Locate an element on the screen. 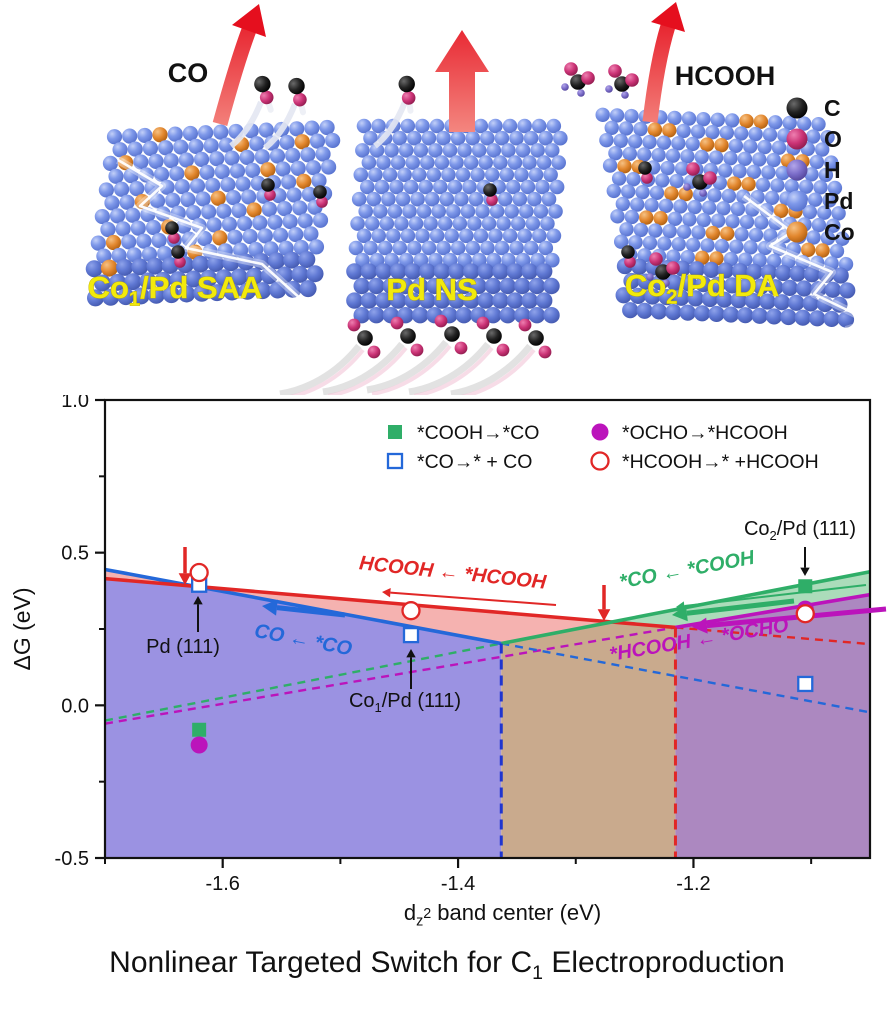 This screenshot has height=1009, width=894. region-left is located at coordinates (303, 718).